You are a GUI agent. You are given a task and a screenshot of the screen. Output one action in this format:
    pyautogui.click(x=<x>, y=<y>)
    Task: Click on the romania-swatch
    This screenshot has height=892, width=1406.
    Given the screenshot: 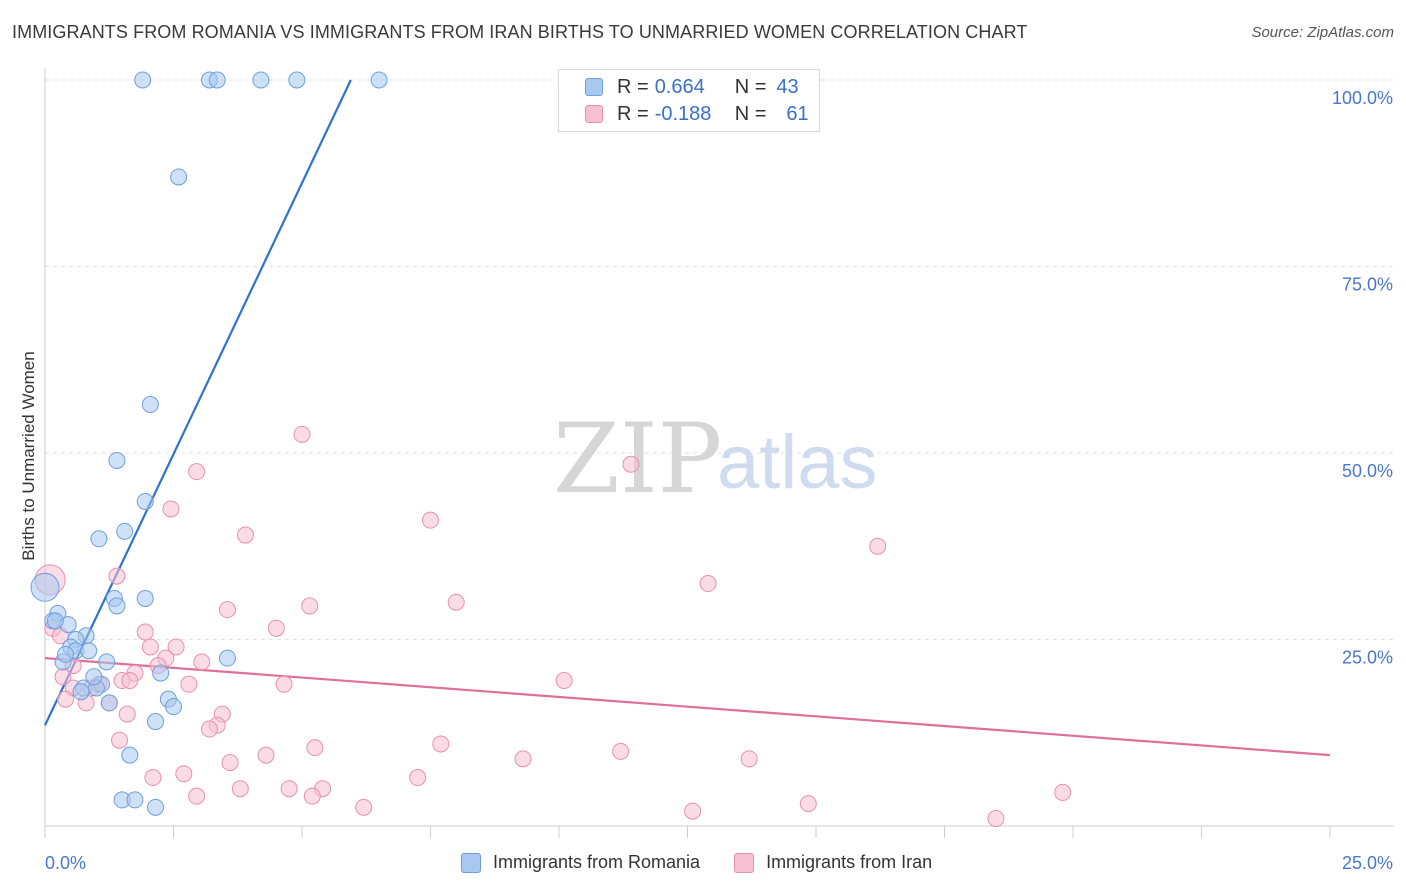 What is the action you would take?
    pyautogui.click(x=594, y=87)
    